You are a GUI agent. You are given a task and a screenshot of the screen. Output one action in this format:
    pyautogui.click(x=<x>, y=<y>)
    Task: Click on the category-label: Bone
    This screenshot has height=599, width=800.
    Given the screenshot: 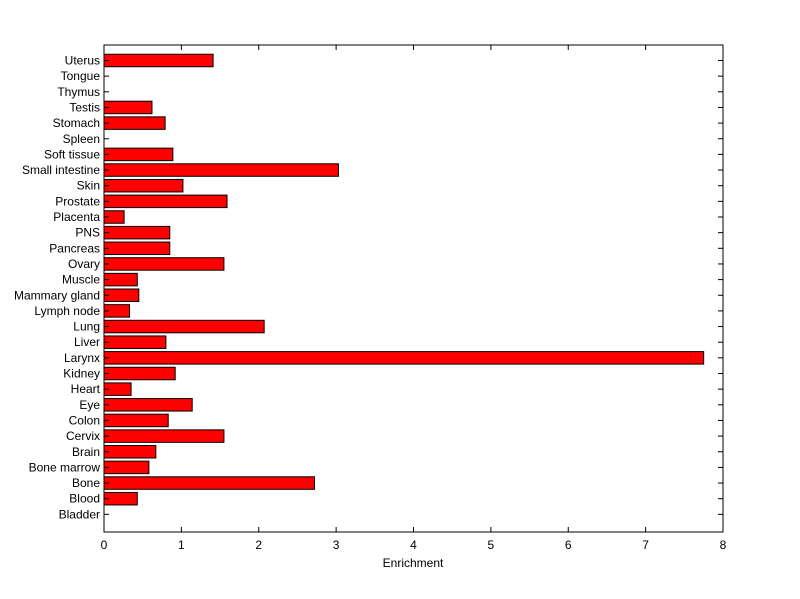 What is the action you would take?
    pyautogui.click(x=86, y=483)
    